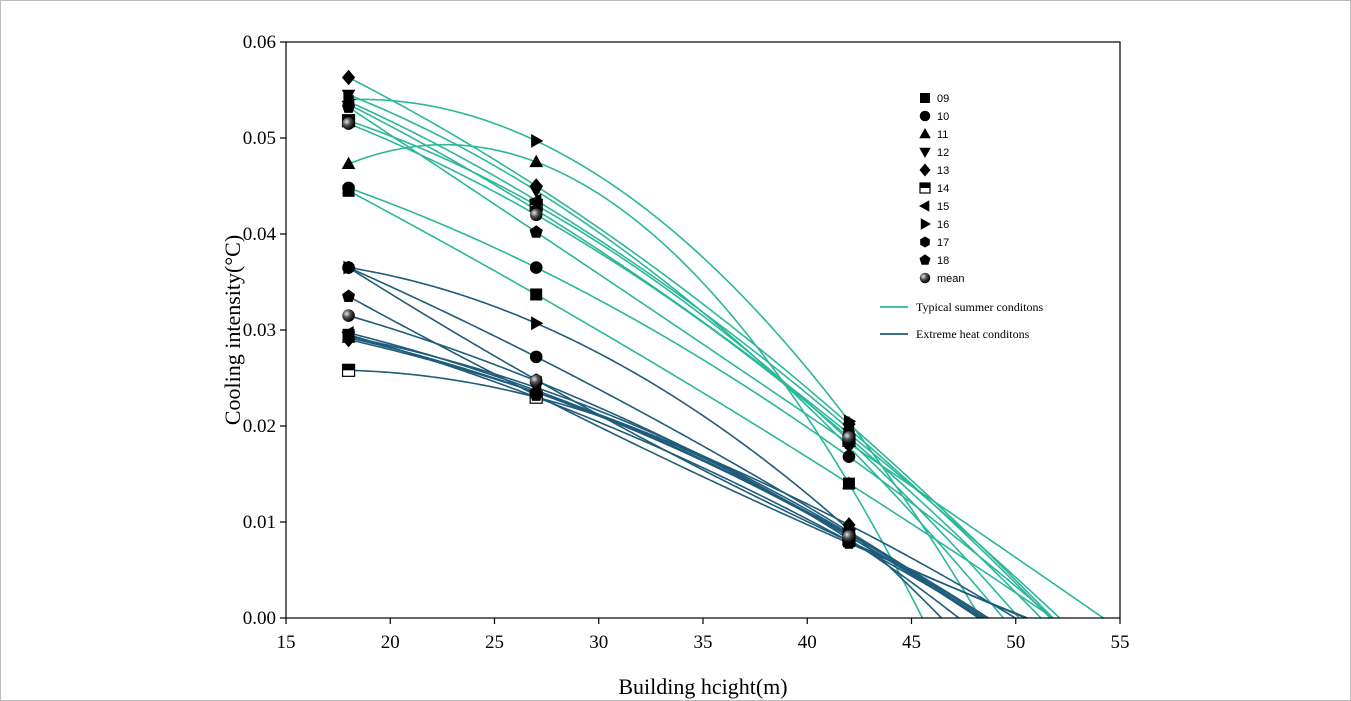 The height and width of the screenshot is (701, 1351). I want to click on x-tick-label: 40, so click(807, 642).